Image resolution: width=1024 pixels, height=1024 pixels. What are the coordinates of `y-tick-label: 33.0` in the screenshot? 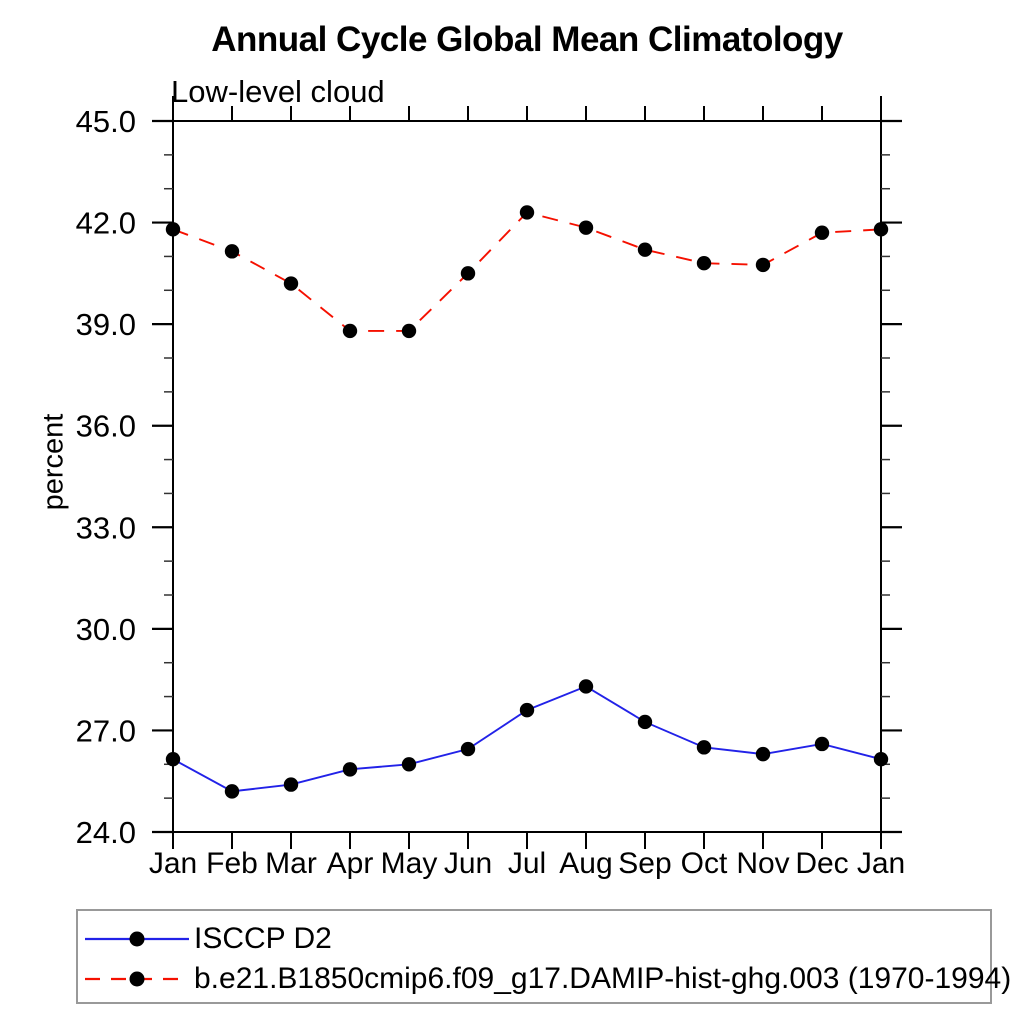 It's located at (106, 527).